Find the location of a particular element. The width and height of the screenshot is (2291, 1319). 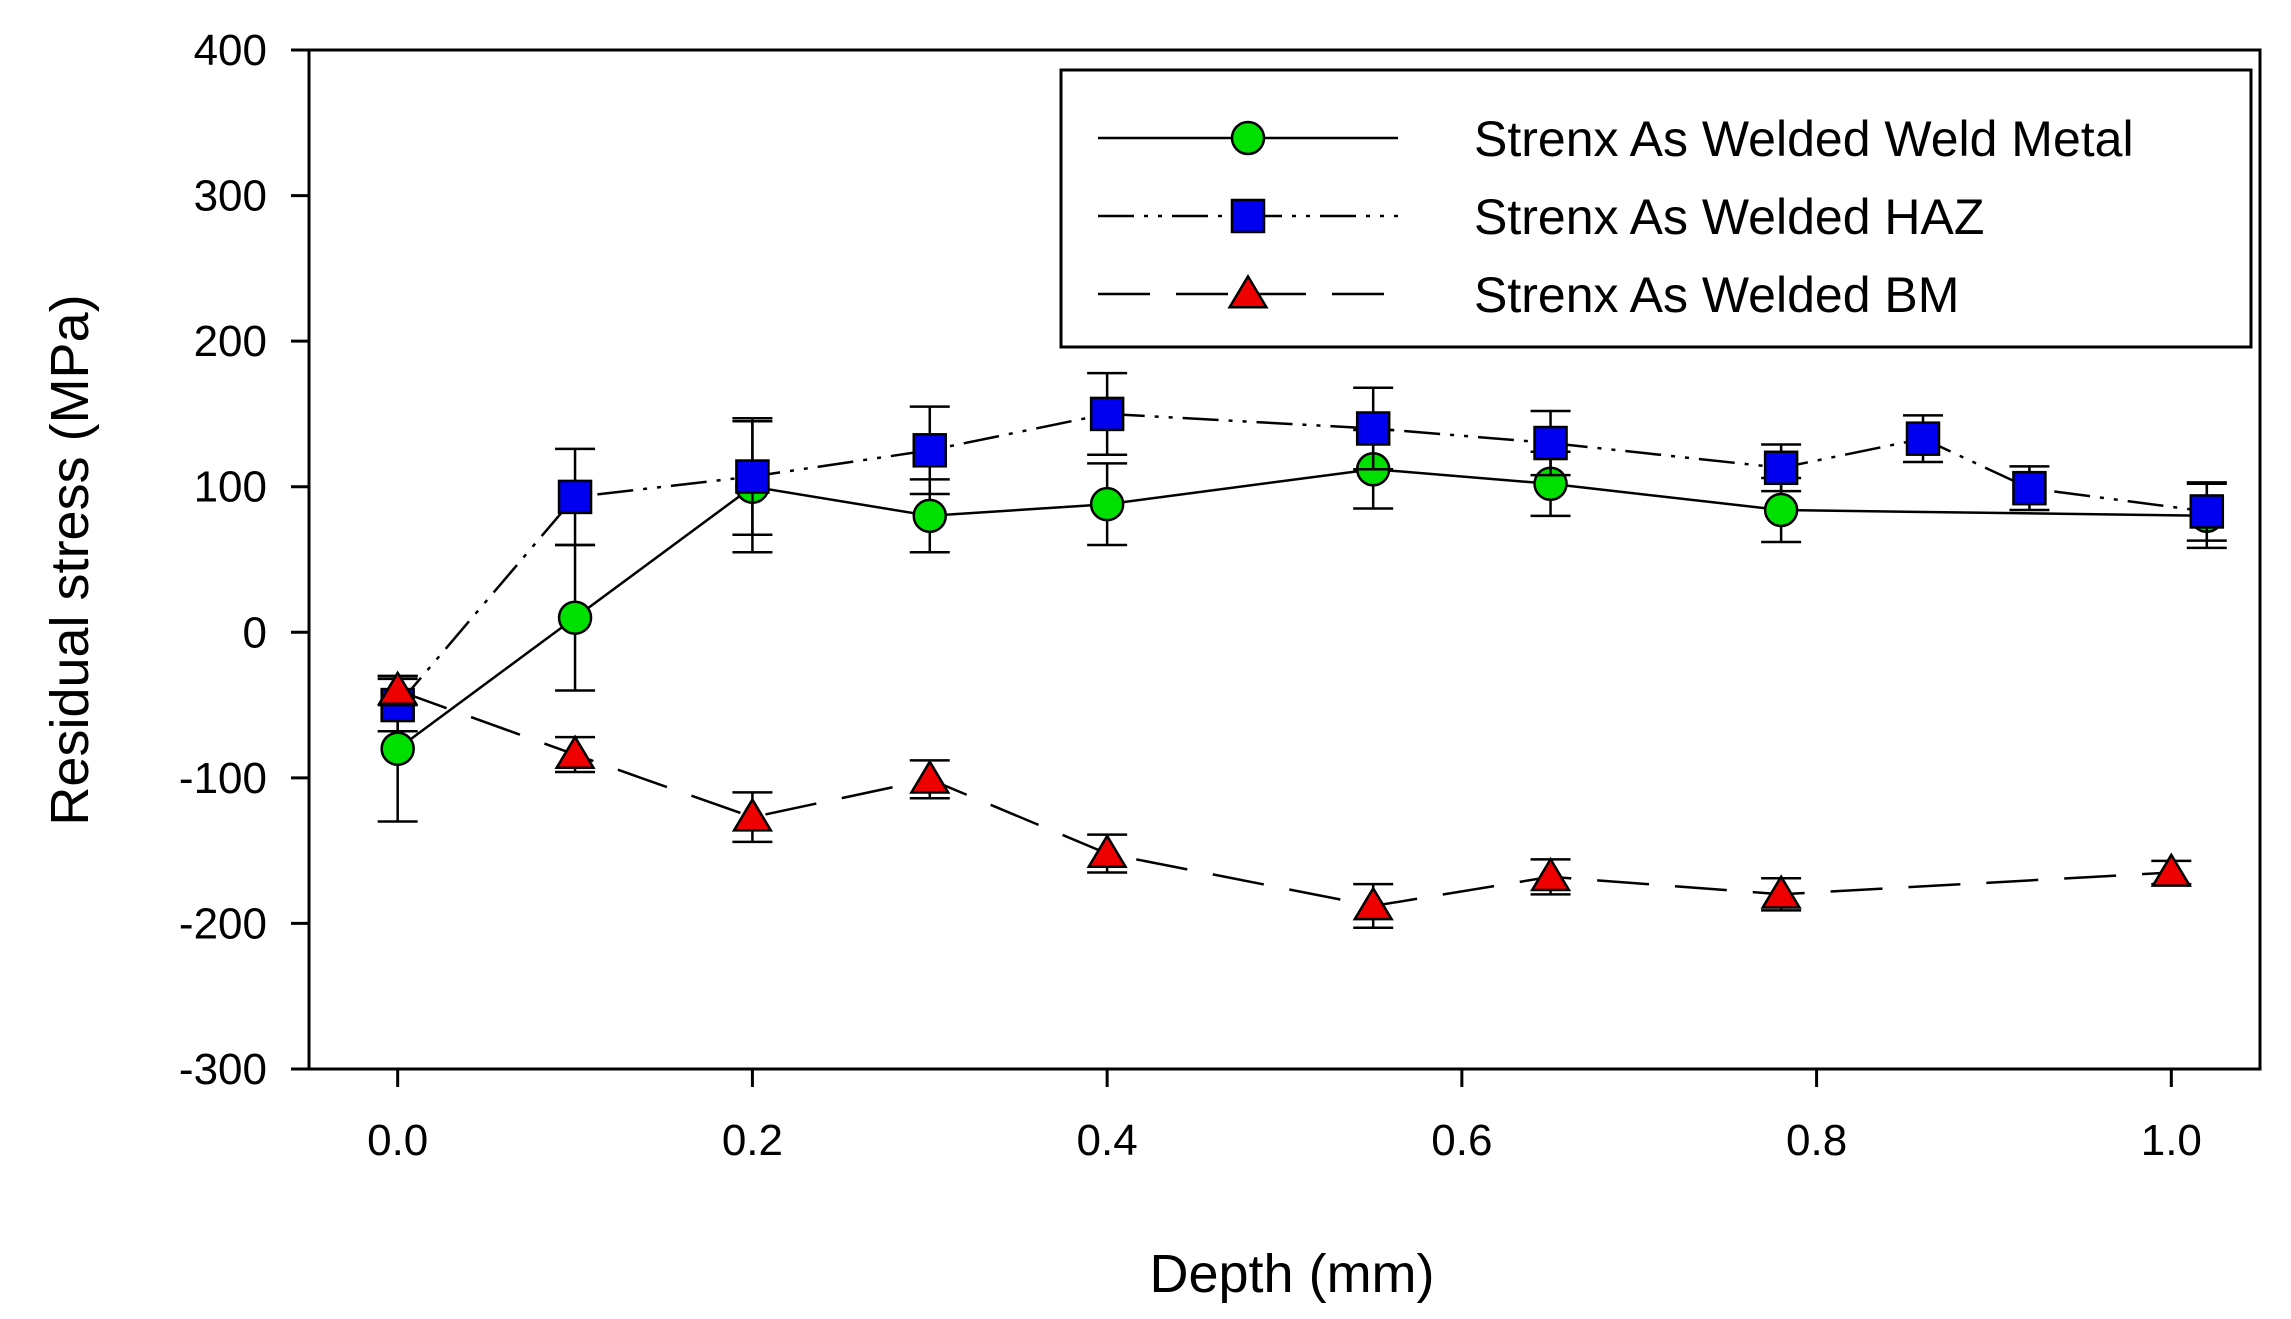

x-tick-label: 0.4 is located at coordinates (1107, 1140).